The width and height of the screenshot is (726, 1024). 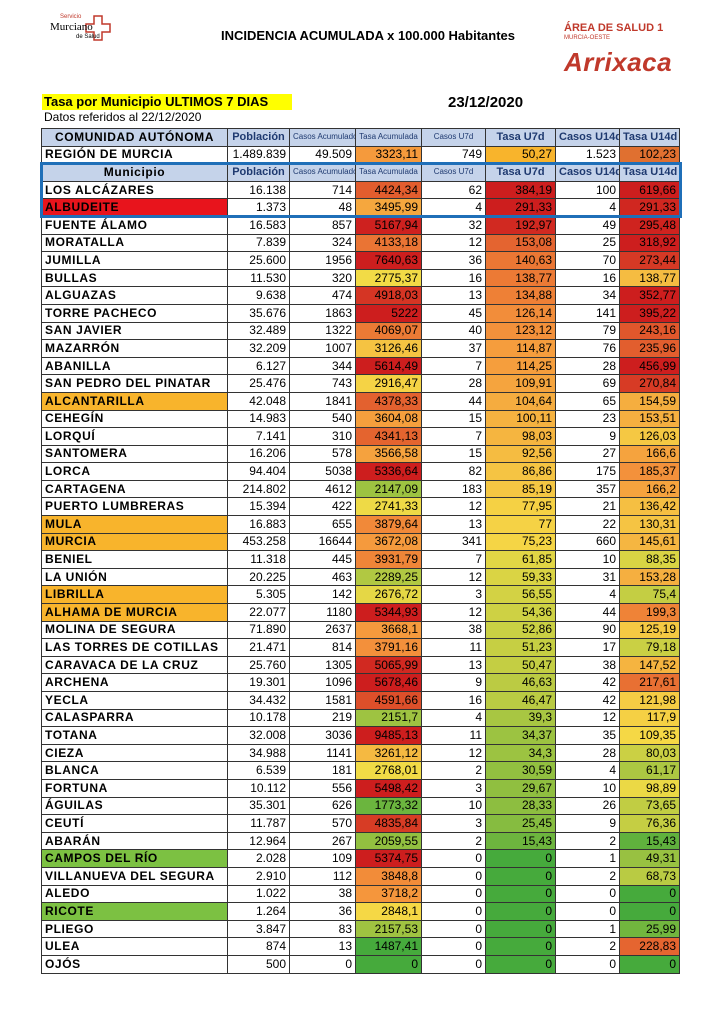 What do you see at coordinates (258, 612) in the screenshot?
I see `table-cell: 22.077` at bounding box center [258, 612].